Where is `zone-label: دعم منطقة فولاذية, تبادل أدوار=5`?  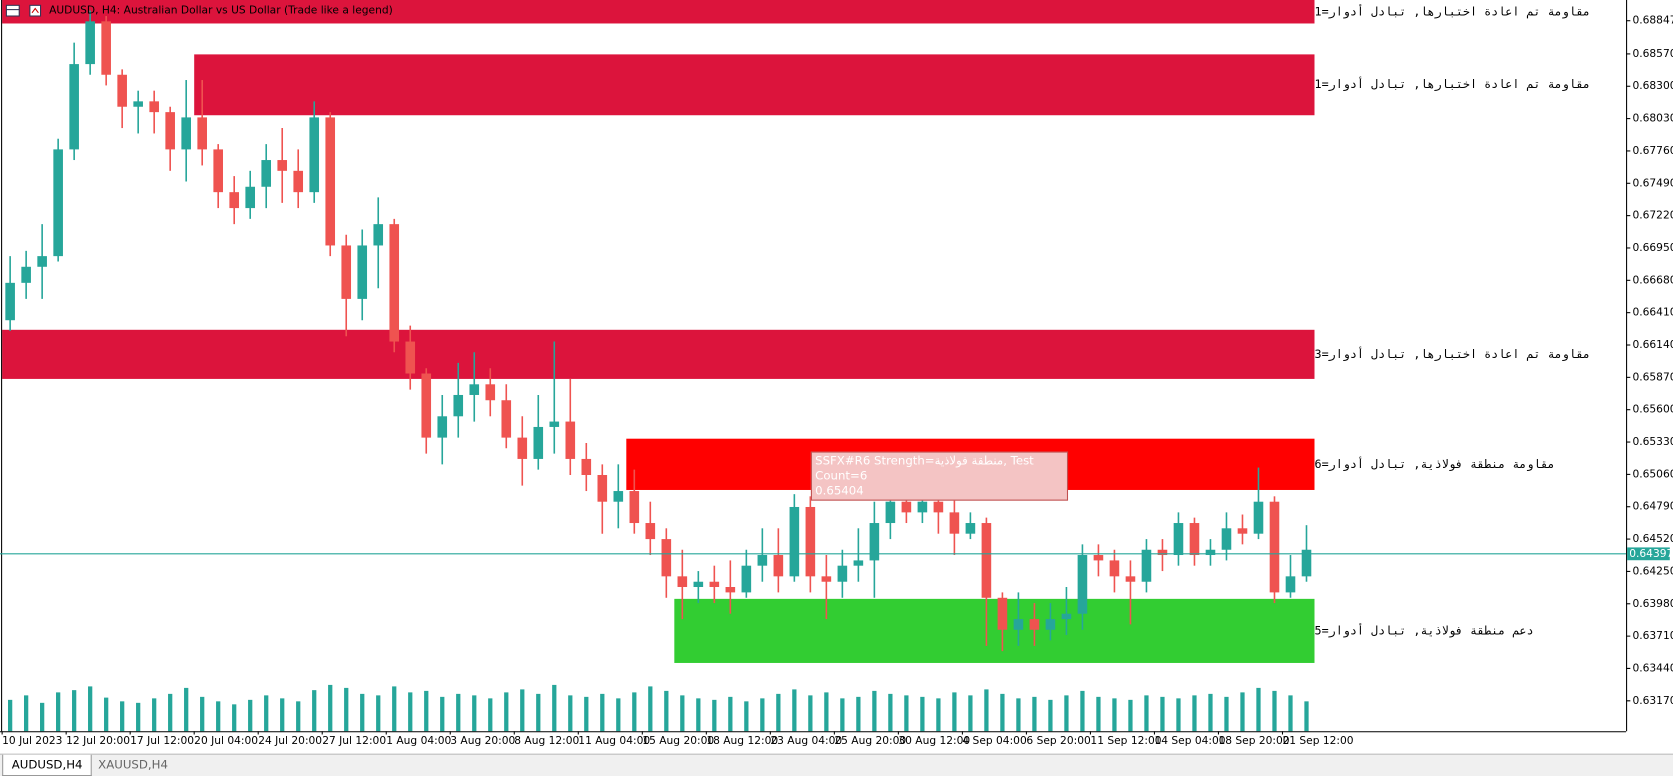
zone-label: دعم منطقة فولاذية, تبادل أدوار=5 is located at coordinates (1424, 630).